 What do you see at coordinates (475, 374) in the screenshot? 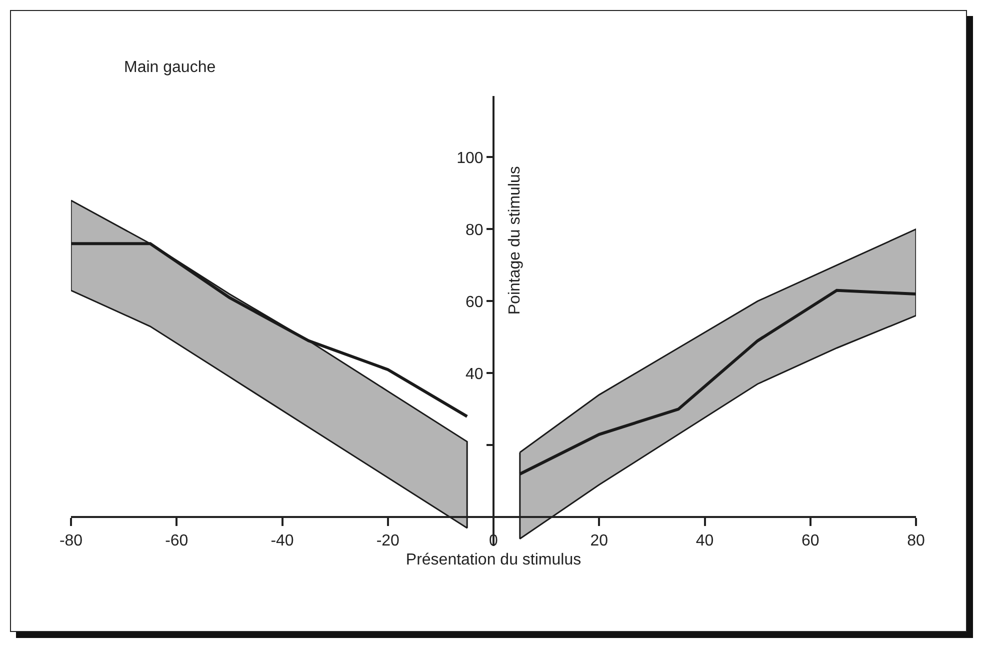
I see `y-tick-label: 40` at bounding box center [475, 374].